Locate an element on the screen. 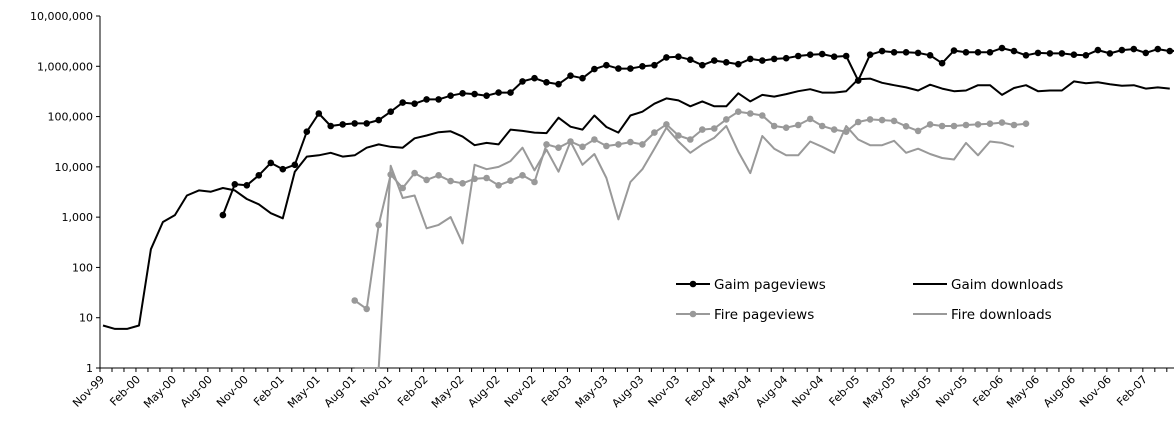 This screenshot has height=425, width=1174. x-tick-label: Nov-04 is located at coordinates (807, 391).